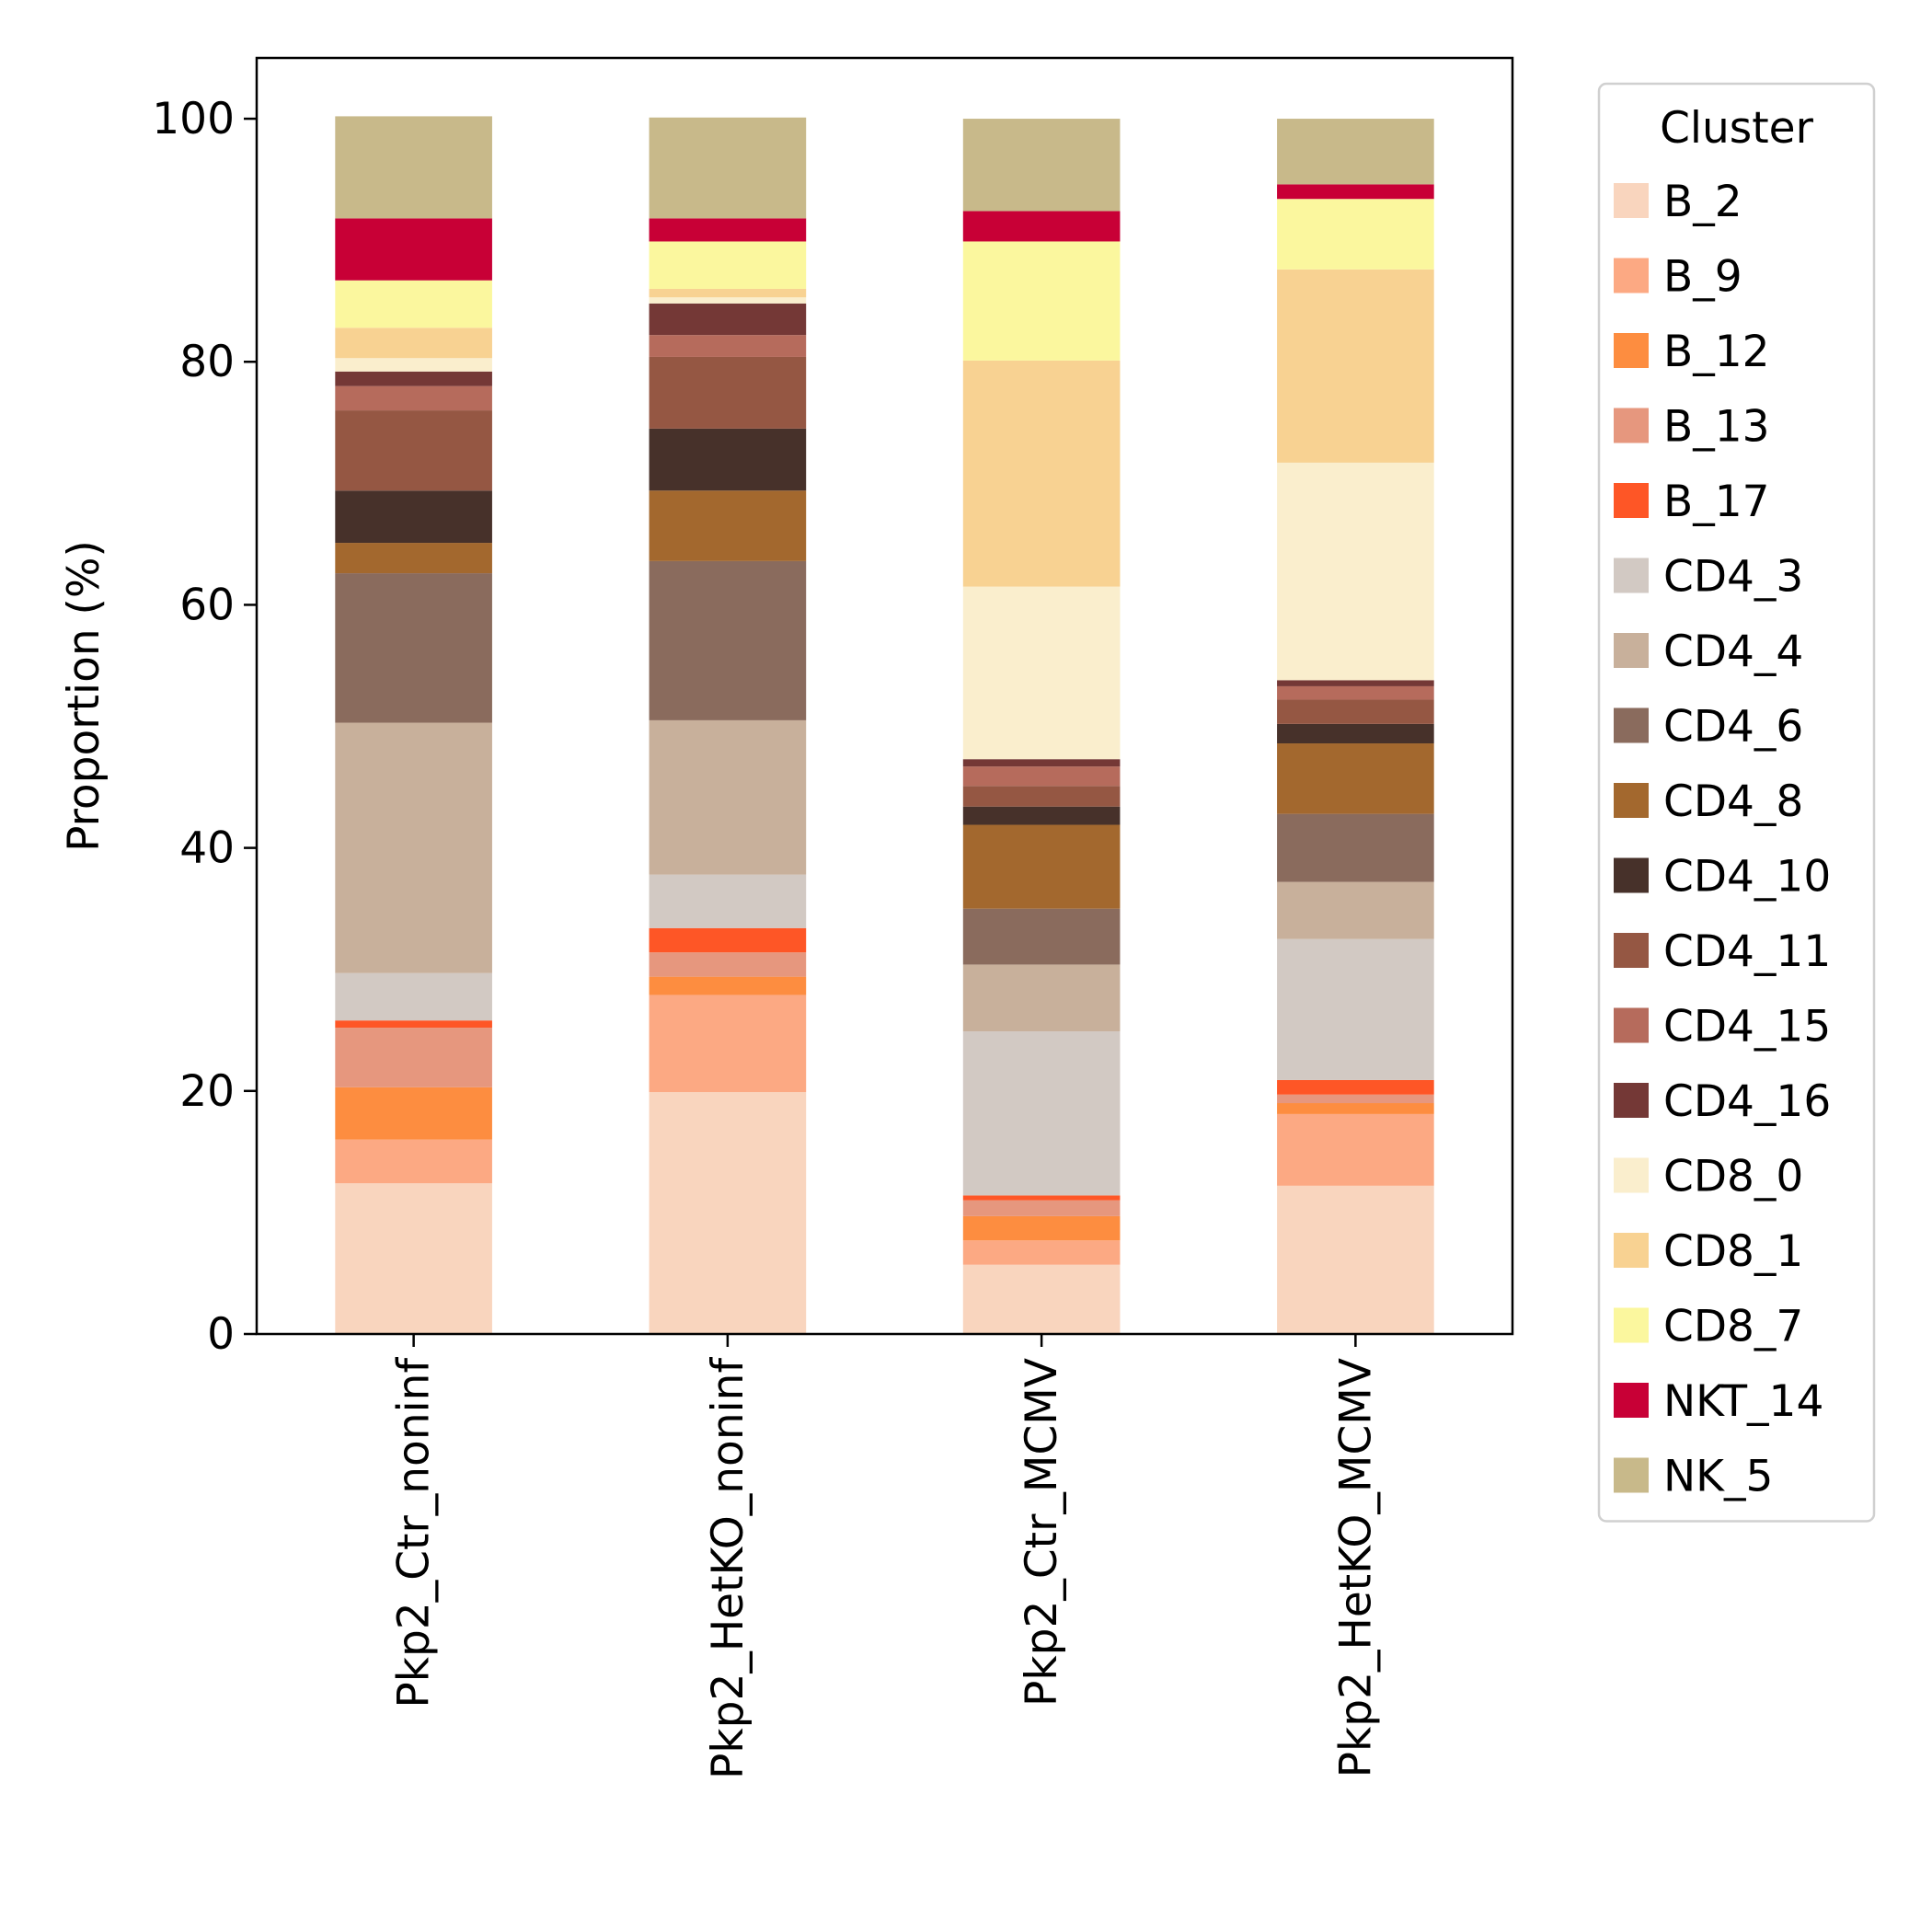 This screenshot has height=1932, width=1932. Describe the element at coordinates (207, 362) in the screenshot. I see `y-tick-label-80: 80` at that location.